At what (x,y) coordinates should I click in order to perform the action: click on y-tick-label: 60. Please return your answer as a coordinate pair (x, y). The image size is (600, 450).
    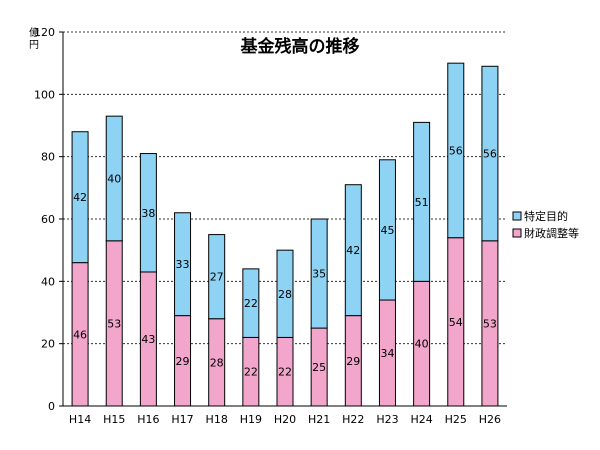
    Looking at the image, I should click on (48, 219).